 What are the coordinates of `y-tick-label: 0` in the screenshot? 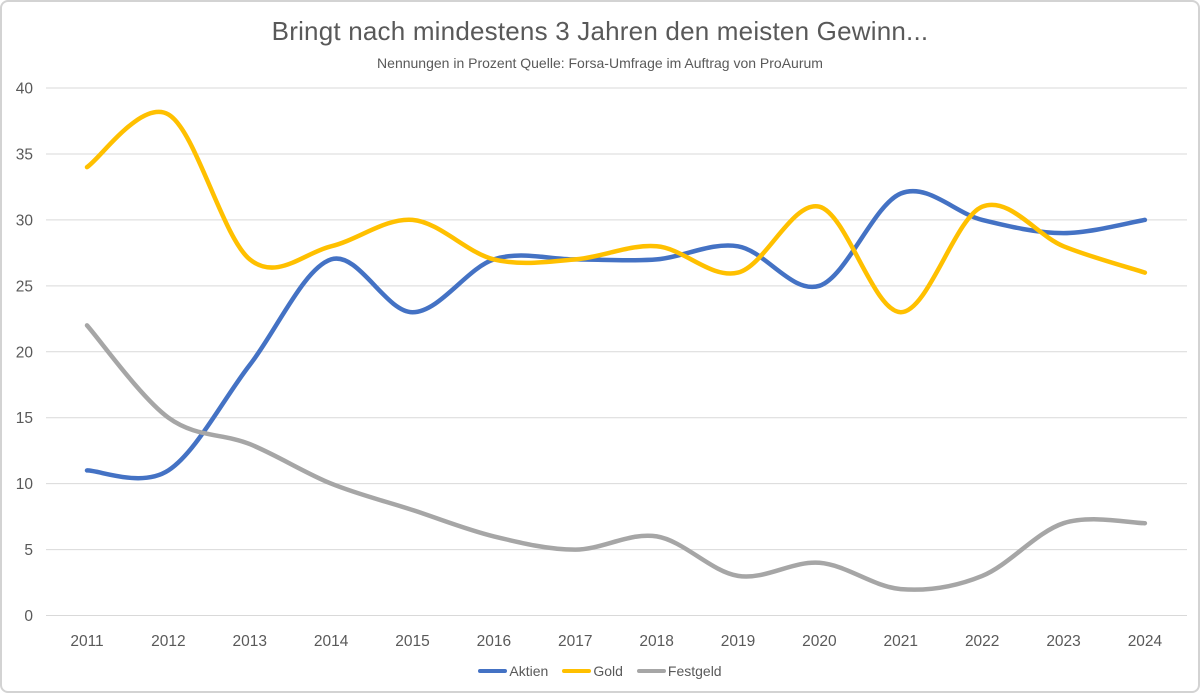 It's located at (28, 616).